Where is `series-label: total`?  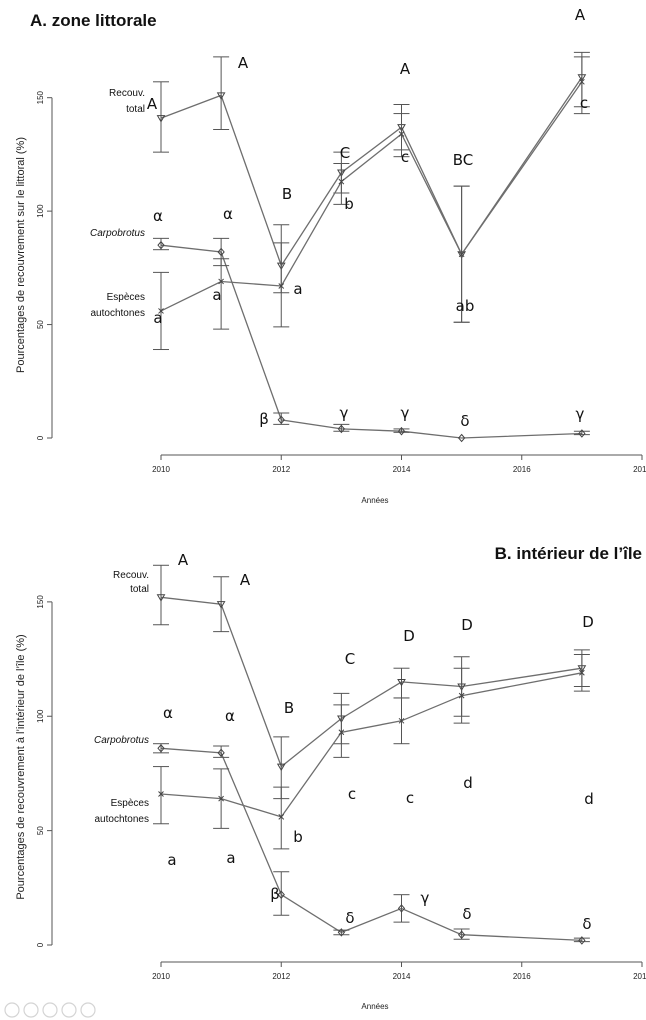 series-label: total is located at coordinates (135, 109).